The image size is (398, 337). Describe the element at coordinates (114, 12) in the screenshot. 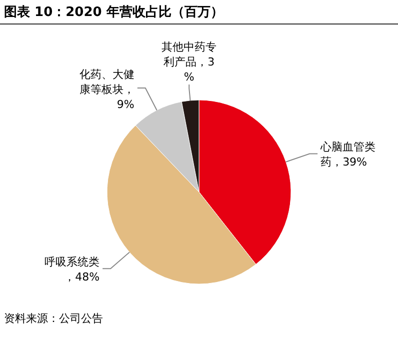

I see `chart-title: 图表 10：2020 年营收占比（百万）` at that location.